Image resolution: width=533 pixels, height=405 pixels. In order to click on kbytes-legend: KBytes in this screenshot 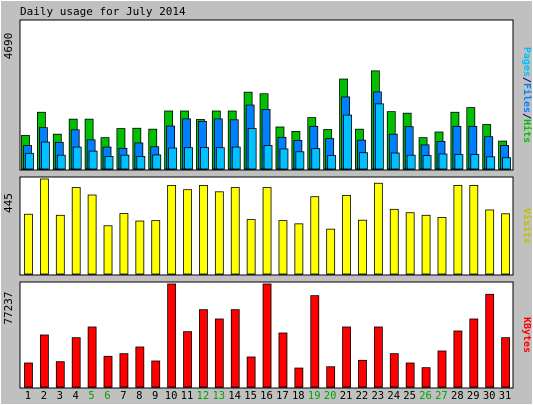, I will do `click(526, 335)`.